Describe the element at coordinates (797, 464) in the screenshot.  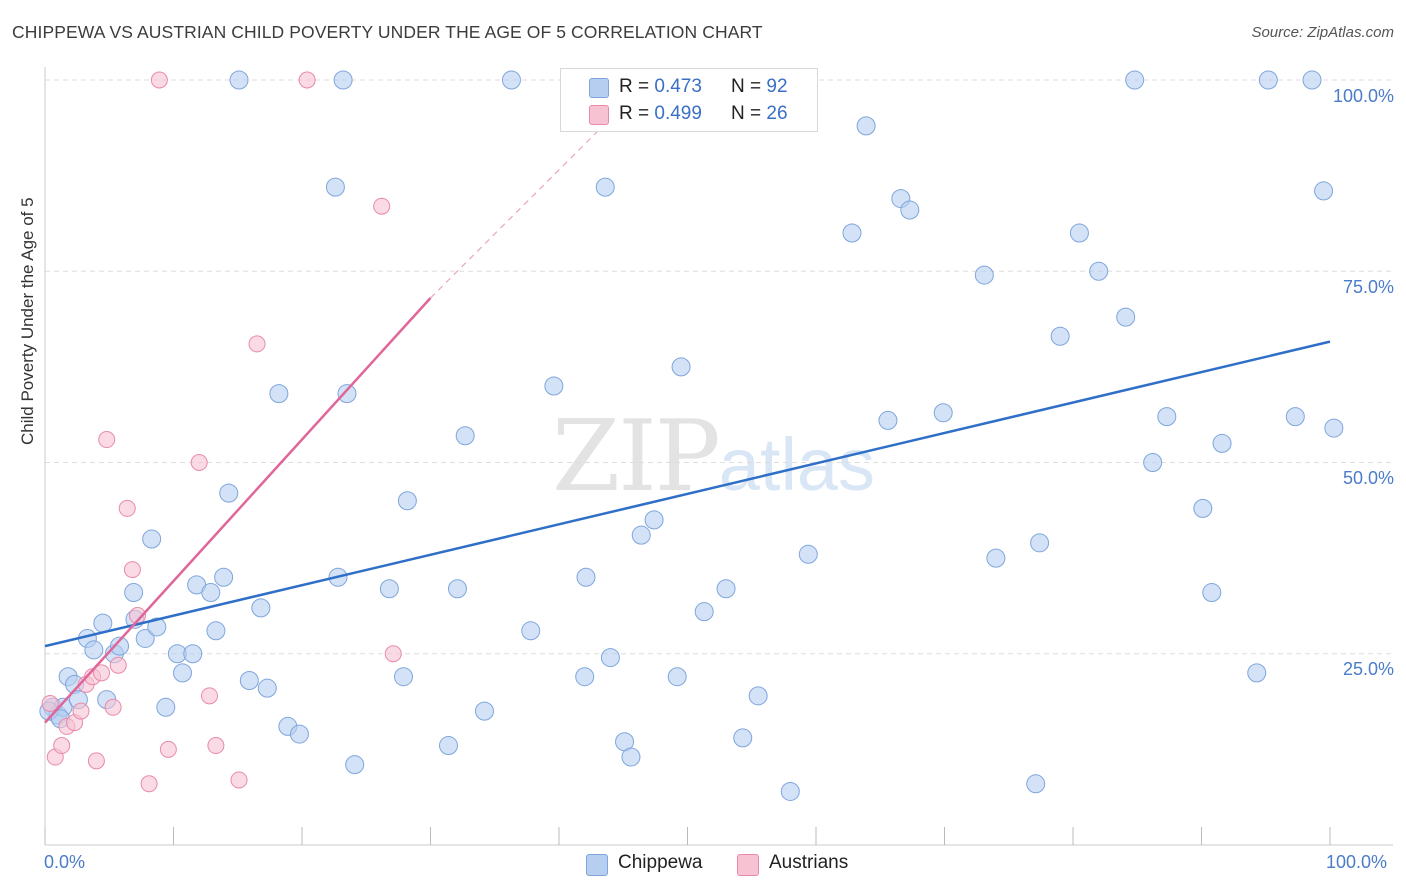
I see `watermark-atlas: atlas` at that location.